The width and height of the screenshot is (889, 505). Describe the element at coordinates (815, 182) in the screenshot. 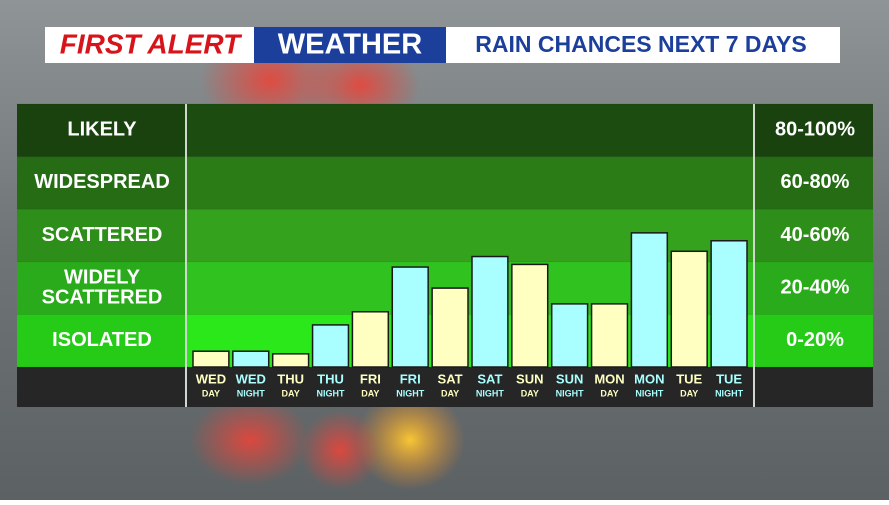

I see `band-range: 60-80%` at that location.